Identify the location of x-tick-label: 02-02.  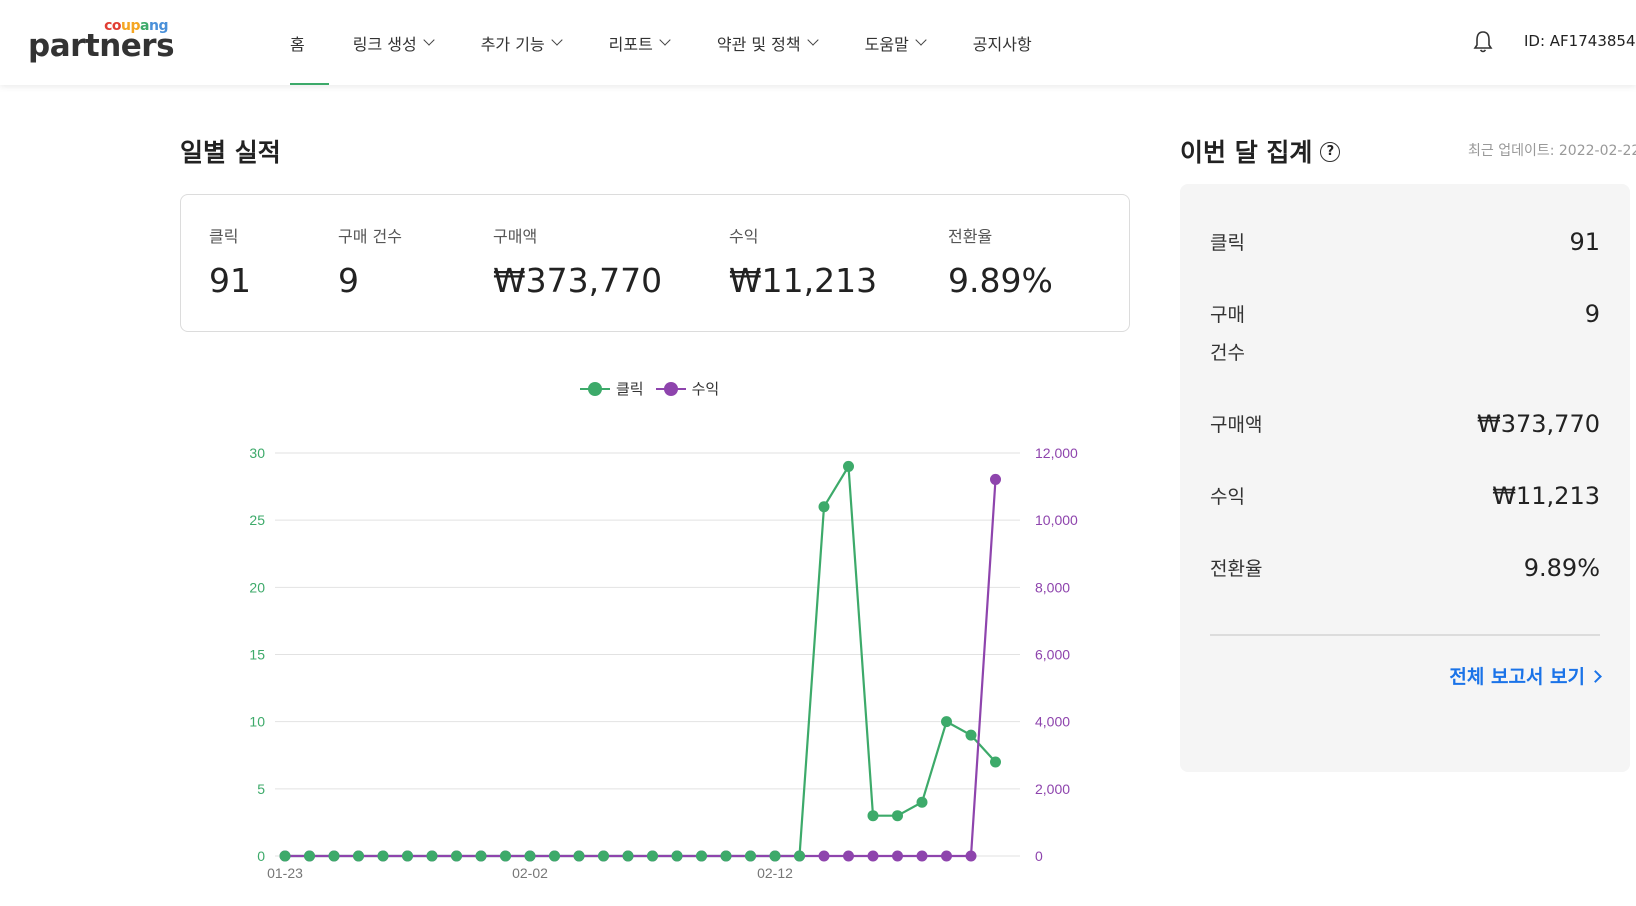
(530, 873).